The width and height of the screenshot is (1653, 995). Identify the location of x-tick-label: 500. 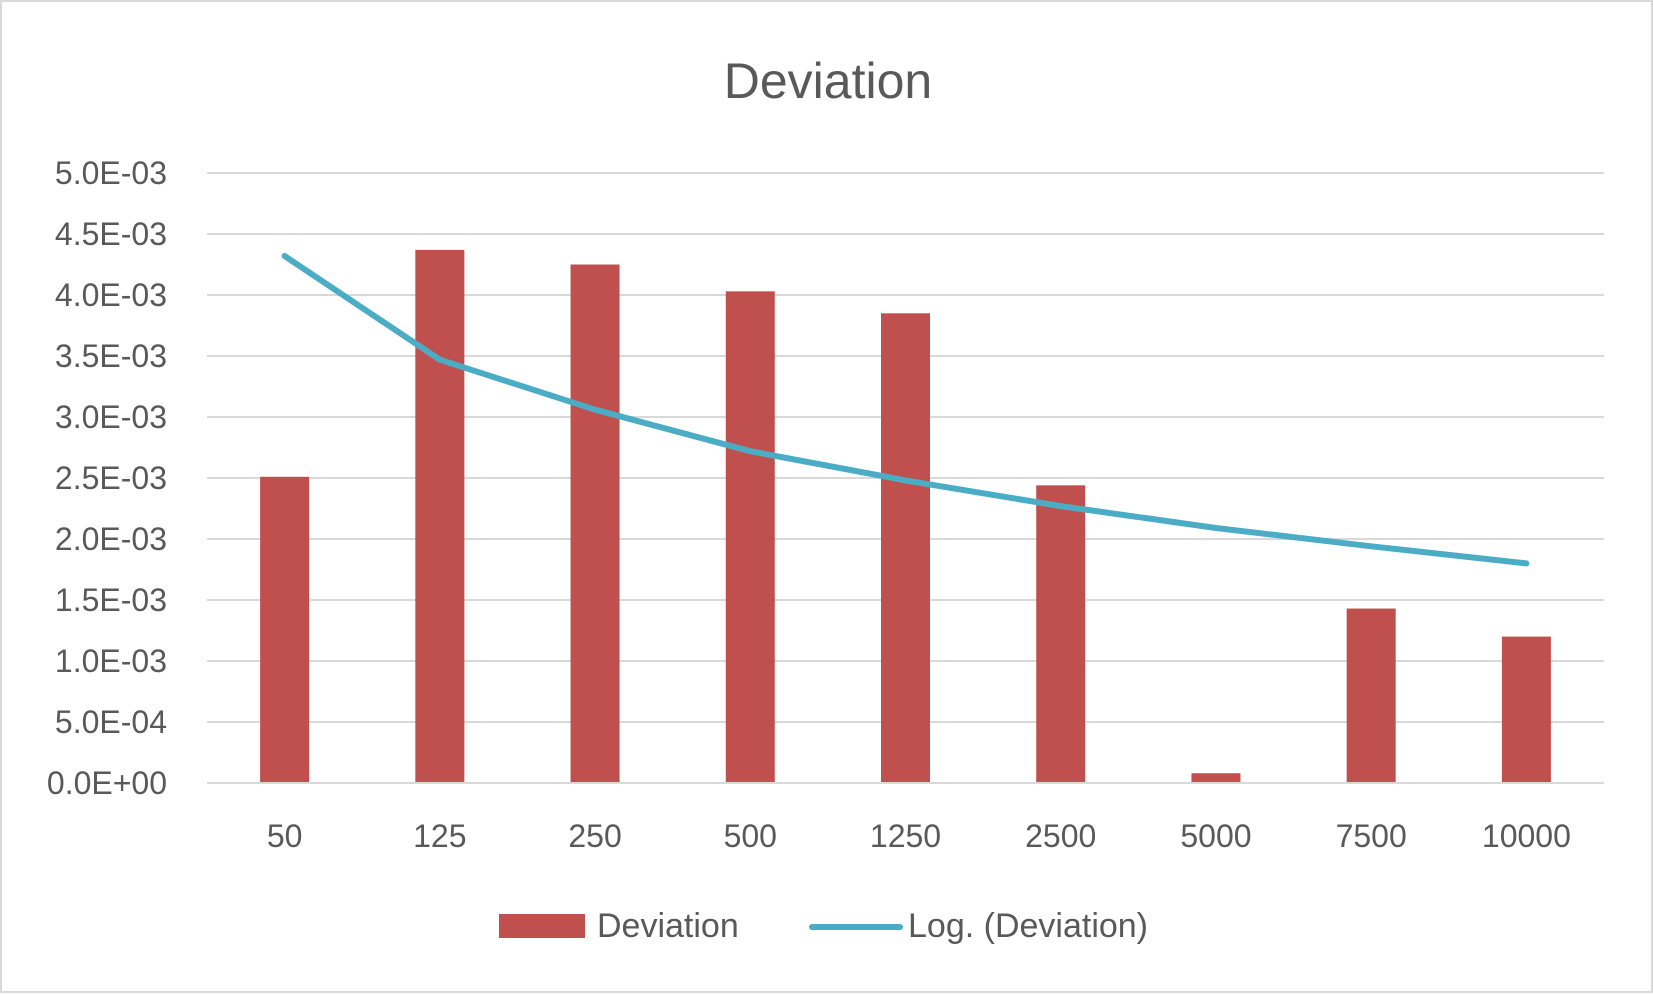
(750, 836).